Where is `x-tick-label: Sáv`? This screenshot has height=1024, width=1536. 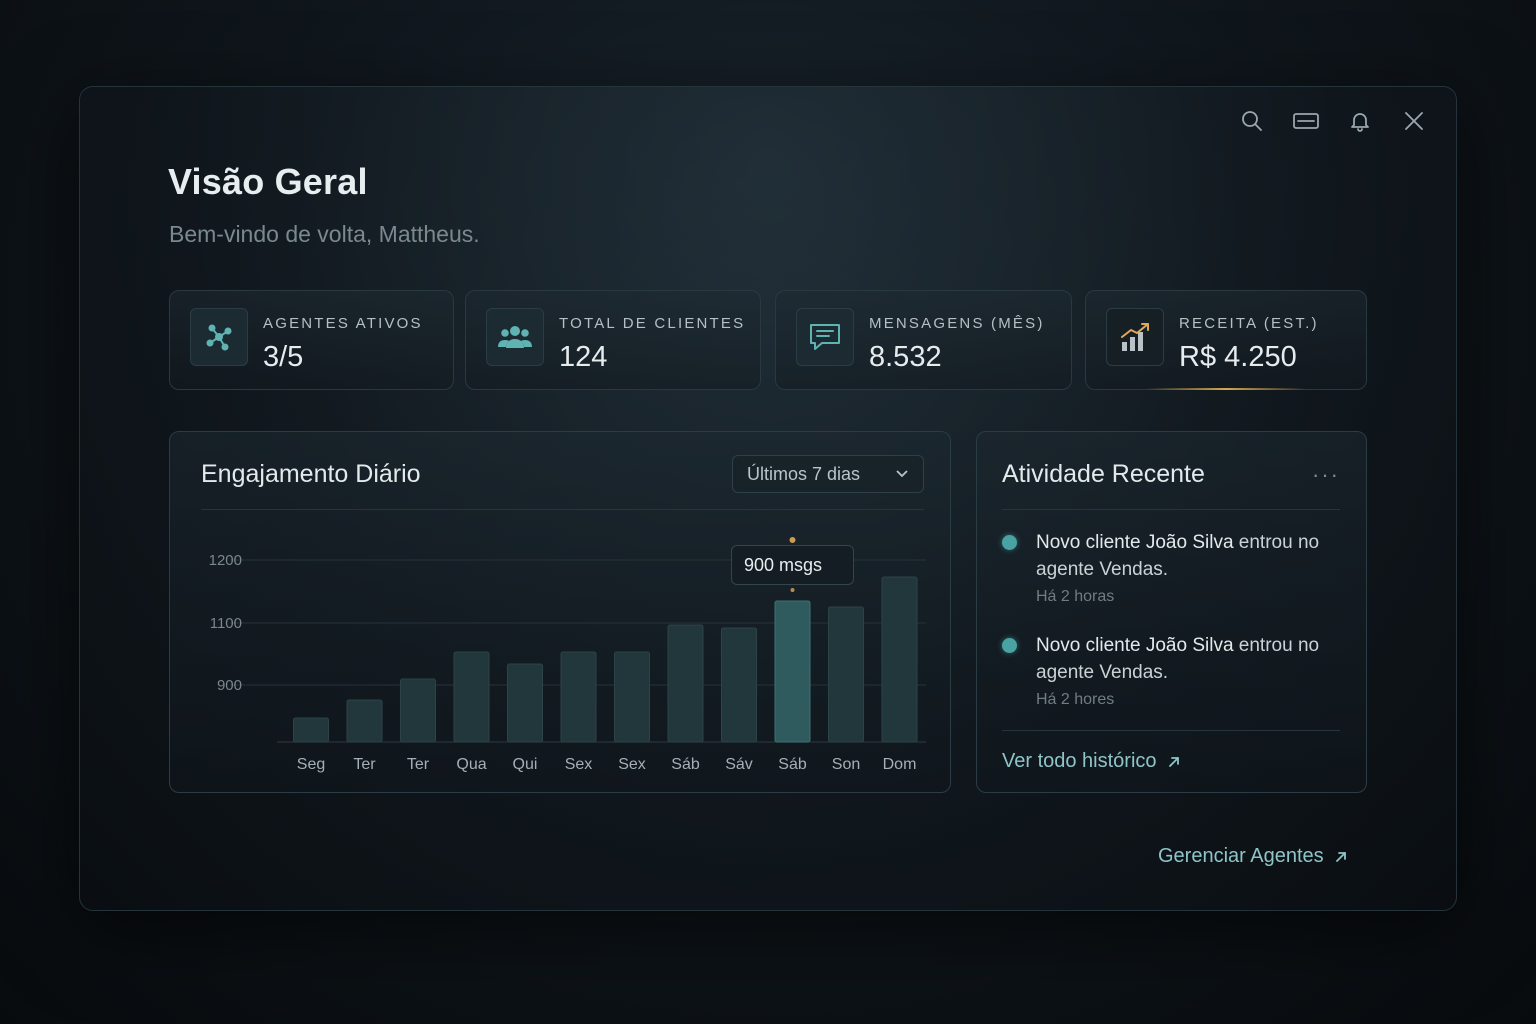
x-tick-label: Sáv is located at coordinates (739, 764).